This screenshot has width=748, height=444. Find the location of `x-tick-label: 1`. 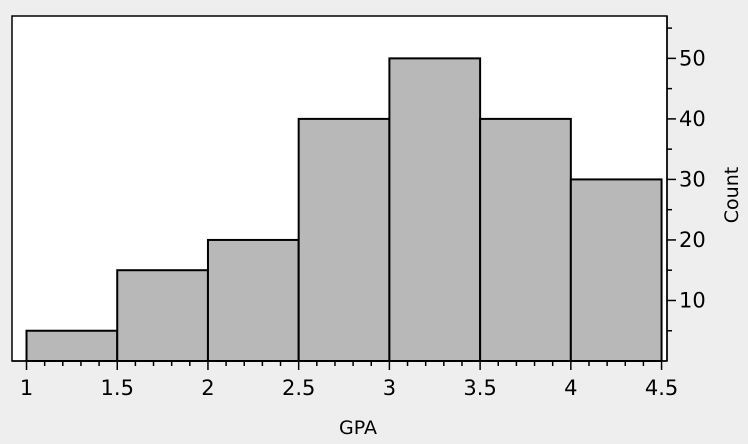

x-tick-label: 1 is located at coordinates (26, 388).